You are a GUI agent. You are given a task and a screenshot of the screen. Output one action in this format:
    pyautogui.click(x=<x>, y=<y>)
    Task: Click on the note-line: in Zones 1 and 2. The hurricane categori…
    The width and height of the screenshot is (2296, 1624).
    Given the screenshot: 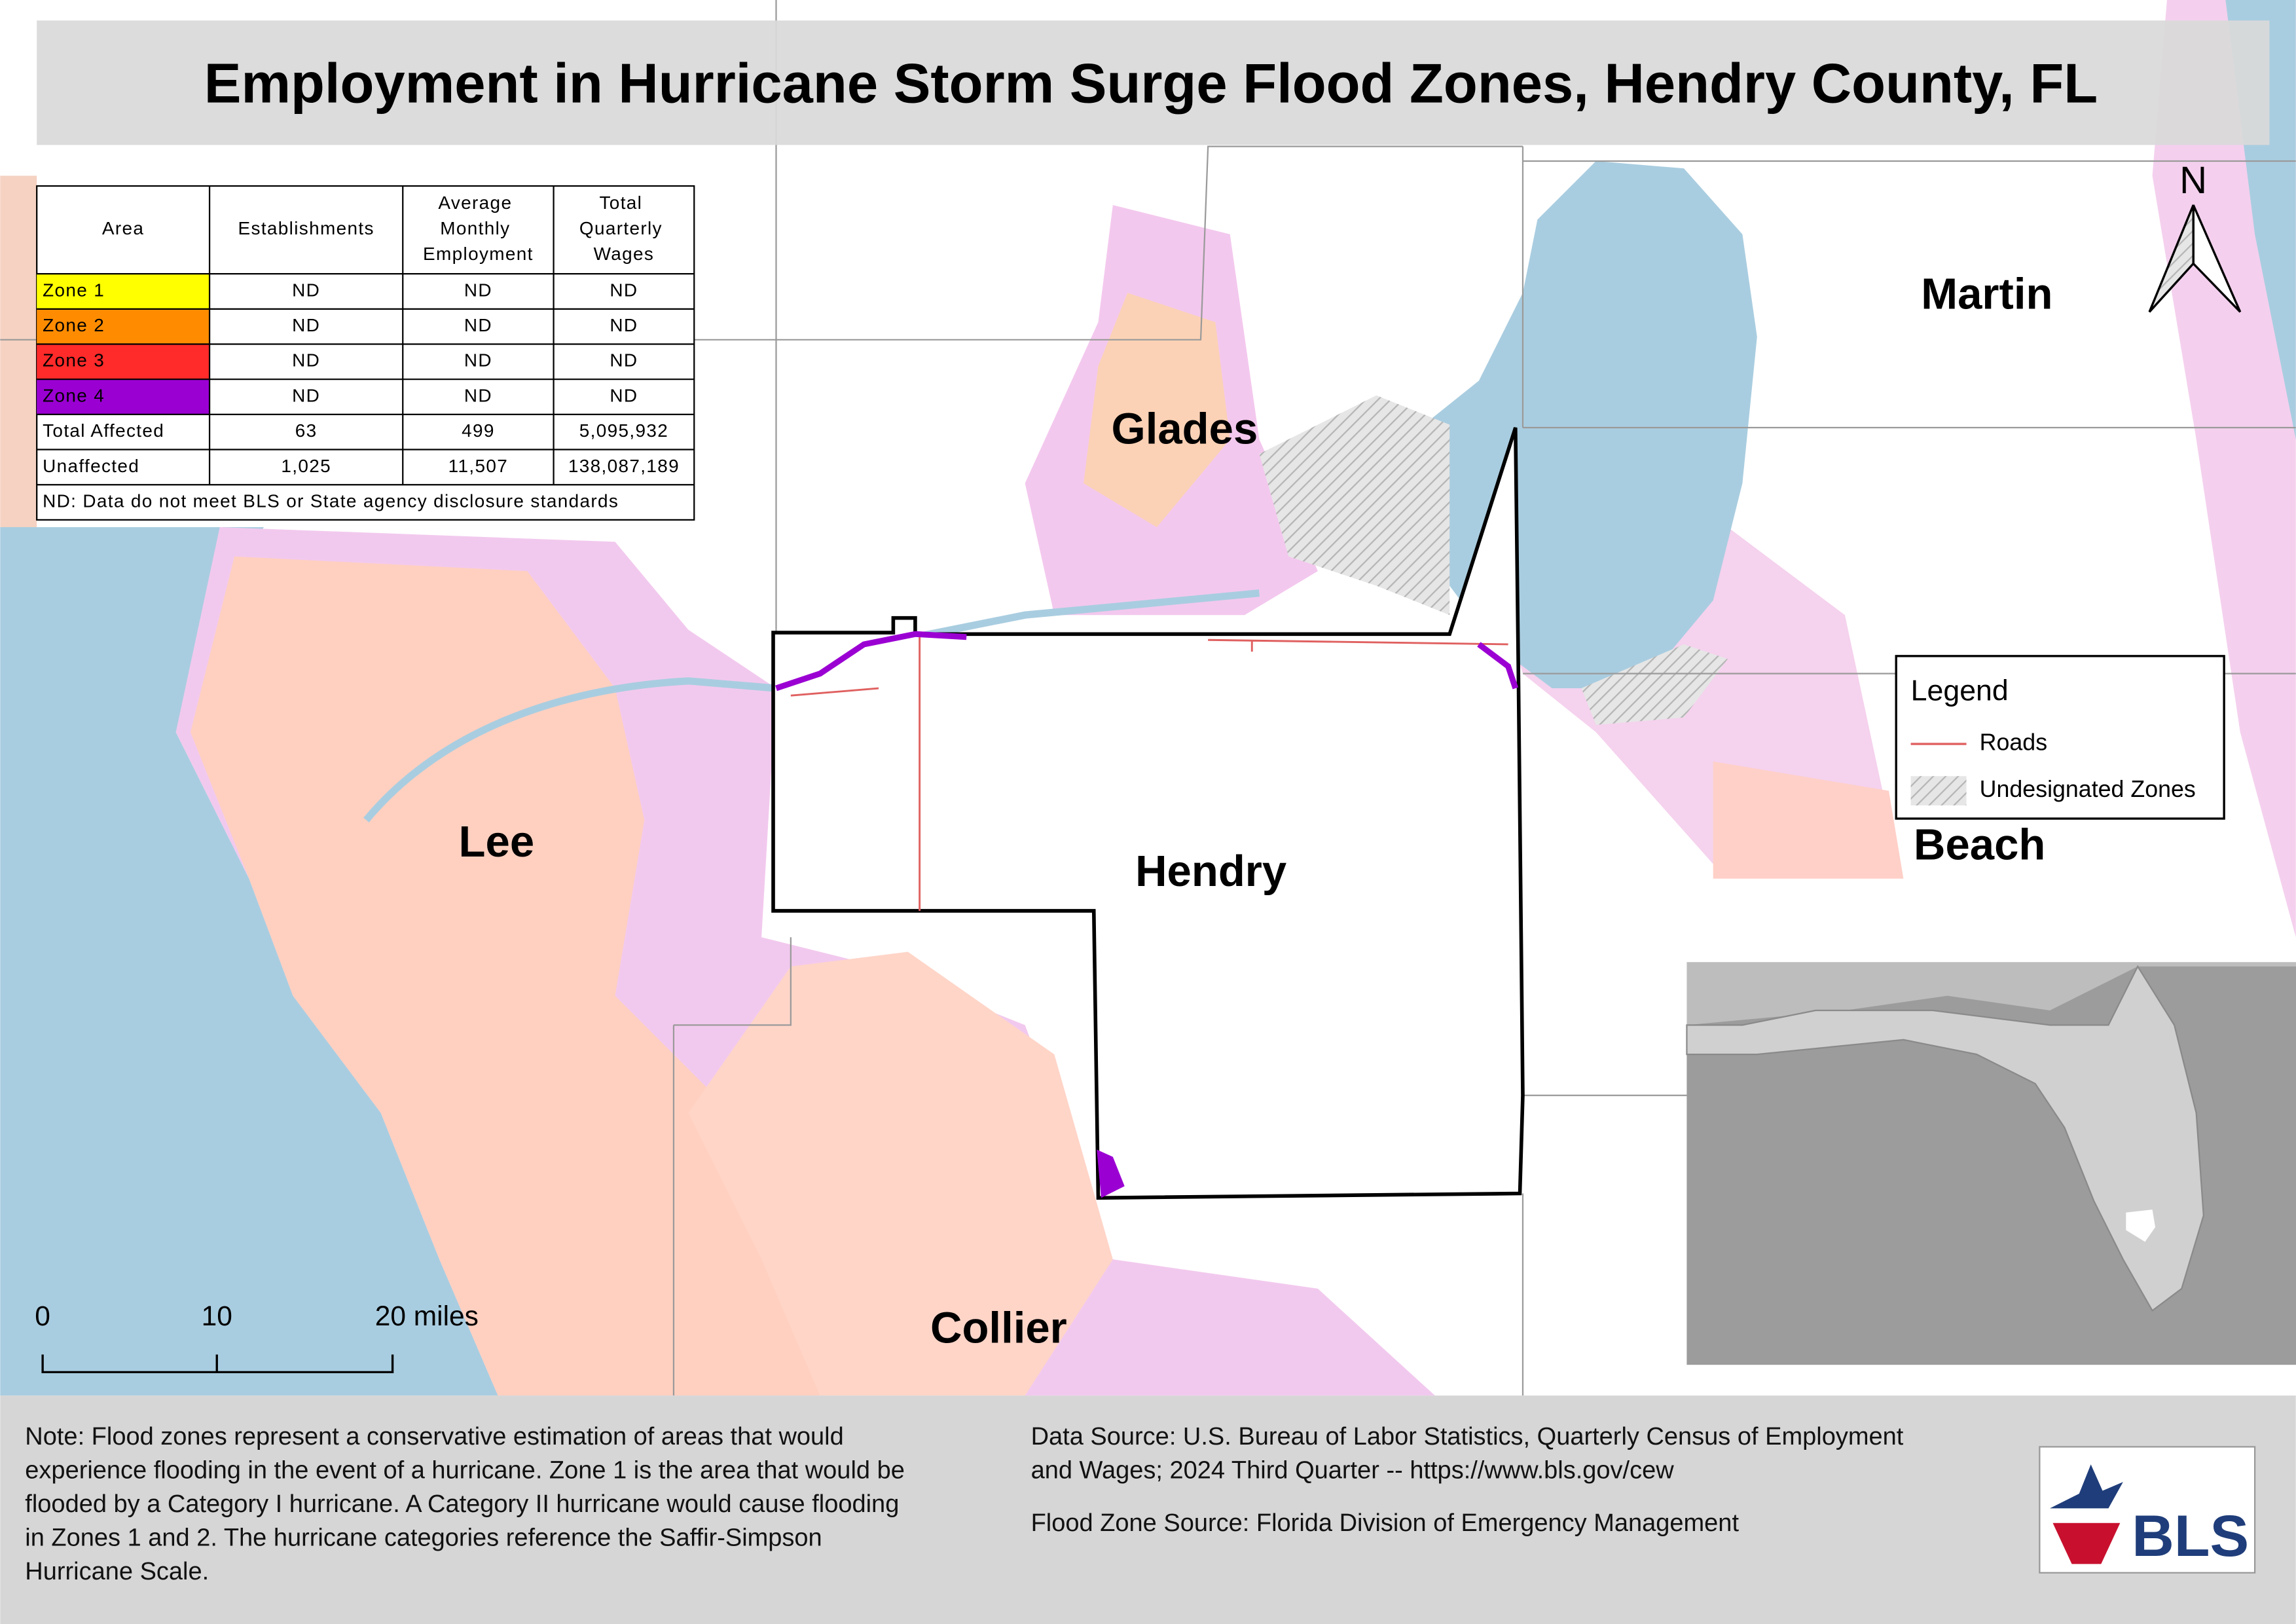 What is the action you would take?
    pyautogui.click(x=423, y=1537)
    